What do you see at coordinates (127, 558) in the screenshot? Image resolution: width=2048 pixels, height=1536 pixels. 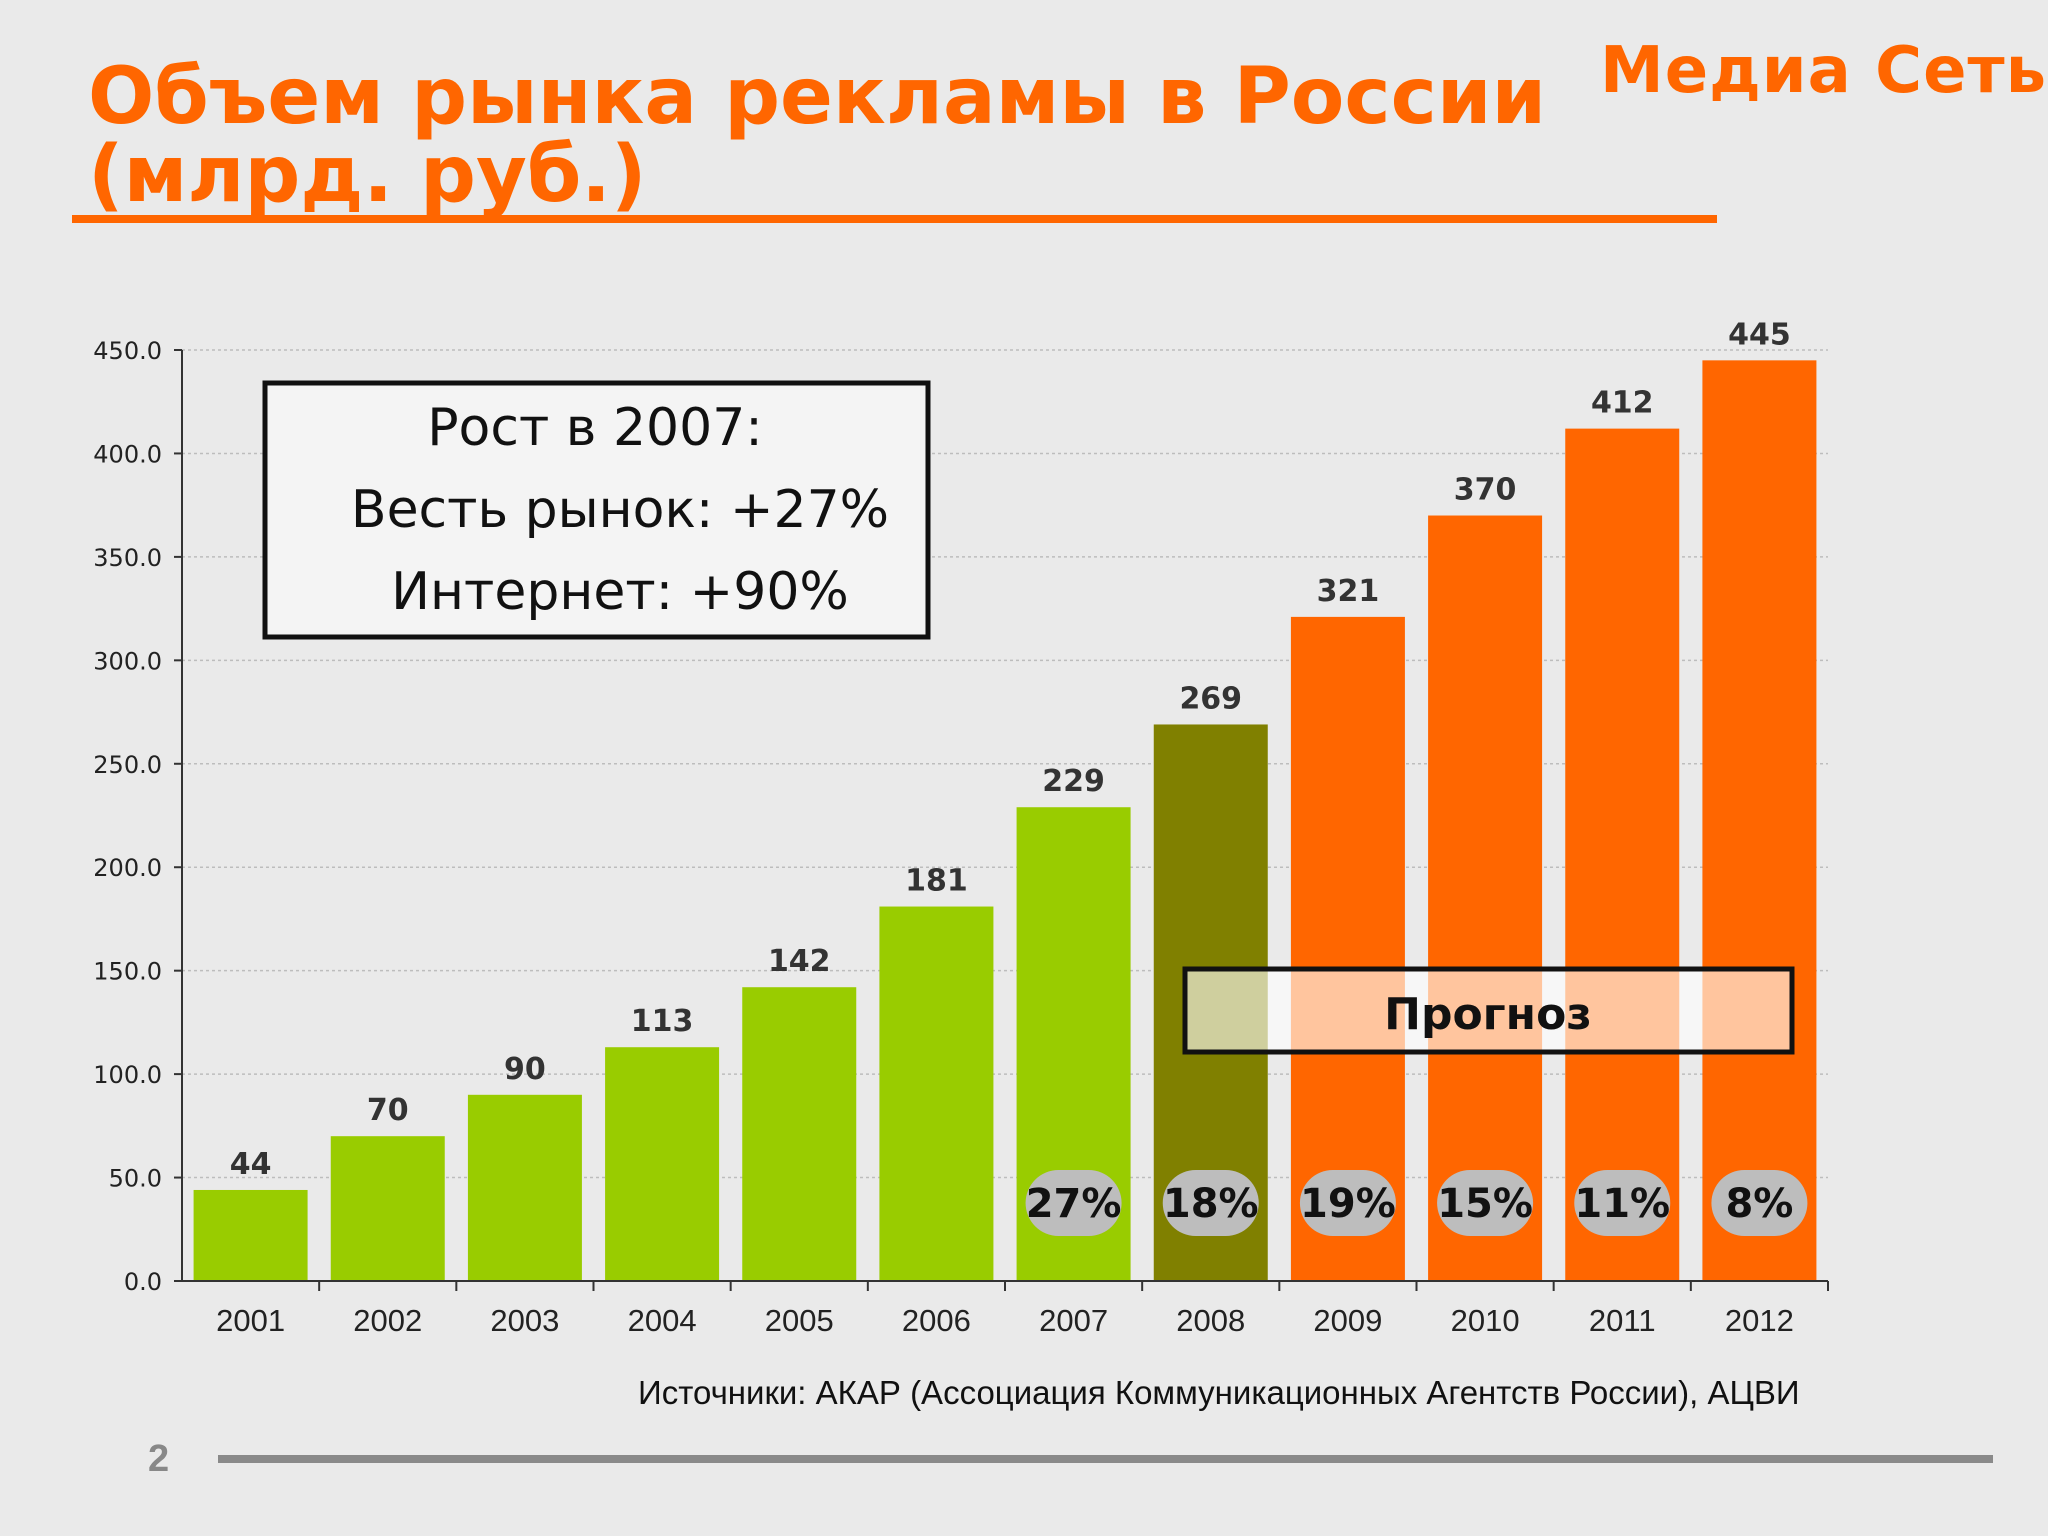 I see `y-tick-label: 350.0` at bounding box center [127, 558].